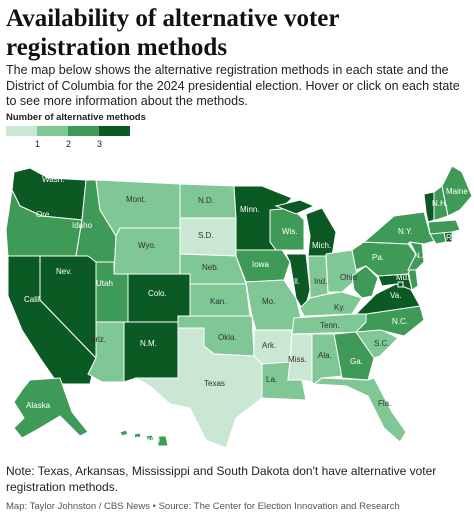 The width and height of the screenshot is (474, 517). Describe the element at coordinates (382, 343) in the screenshot. I see `label-sc: S.C.` at that location.